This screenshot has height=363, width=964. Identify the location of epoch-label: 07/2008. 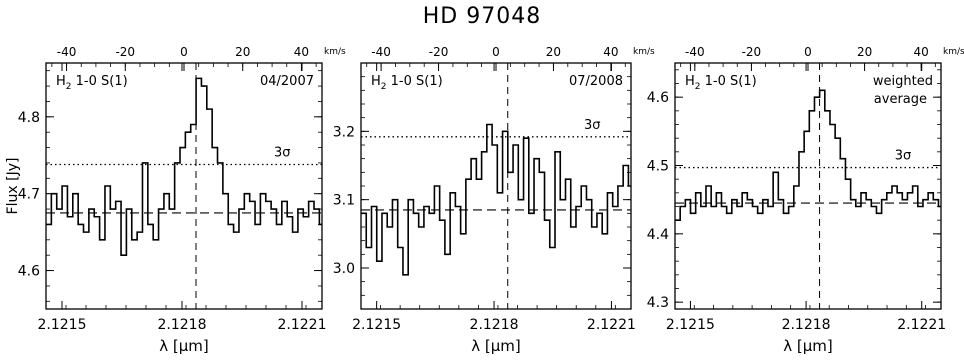
(596, 81).